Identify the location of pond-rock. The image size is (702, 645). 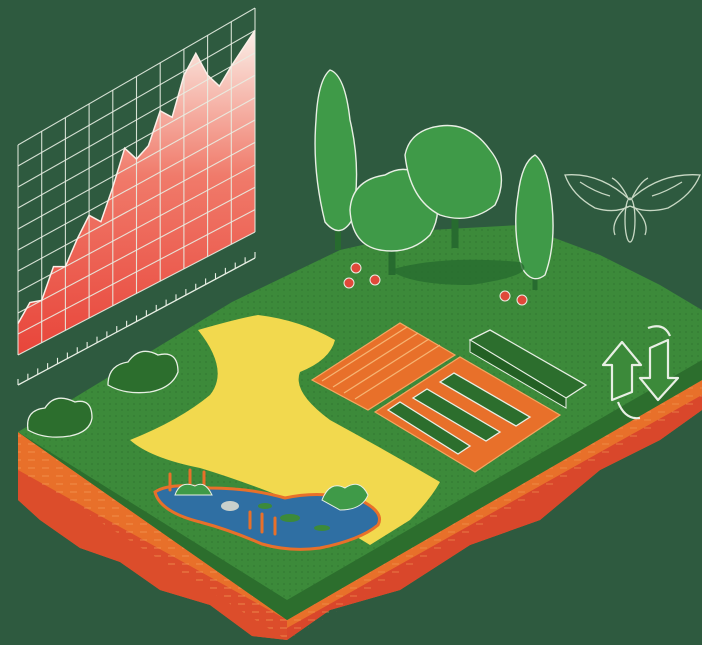
(230, 506).